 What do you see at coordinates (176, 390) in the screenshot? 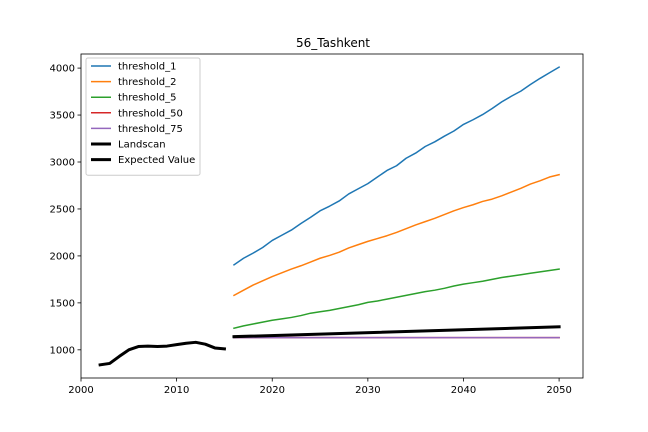
I see `x-tick-label: 2010` at bounding box center [176, 390].